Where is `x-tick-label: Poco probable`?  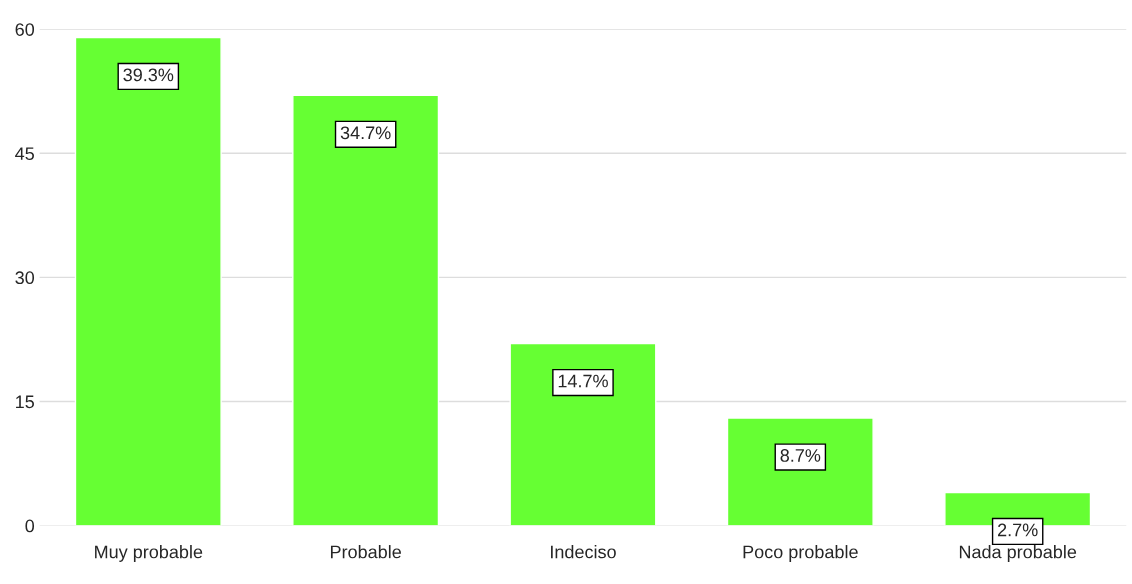 x-tick-label: Poco probable is located at coordinates (800, 553).